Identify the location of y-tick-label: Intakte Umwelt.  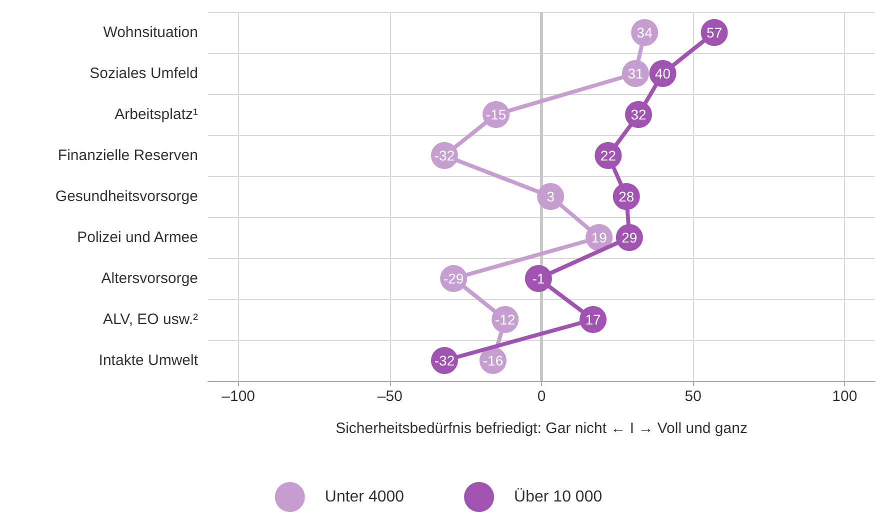
(148, 360).